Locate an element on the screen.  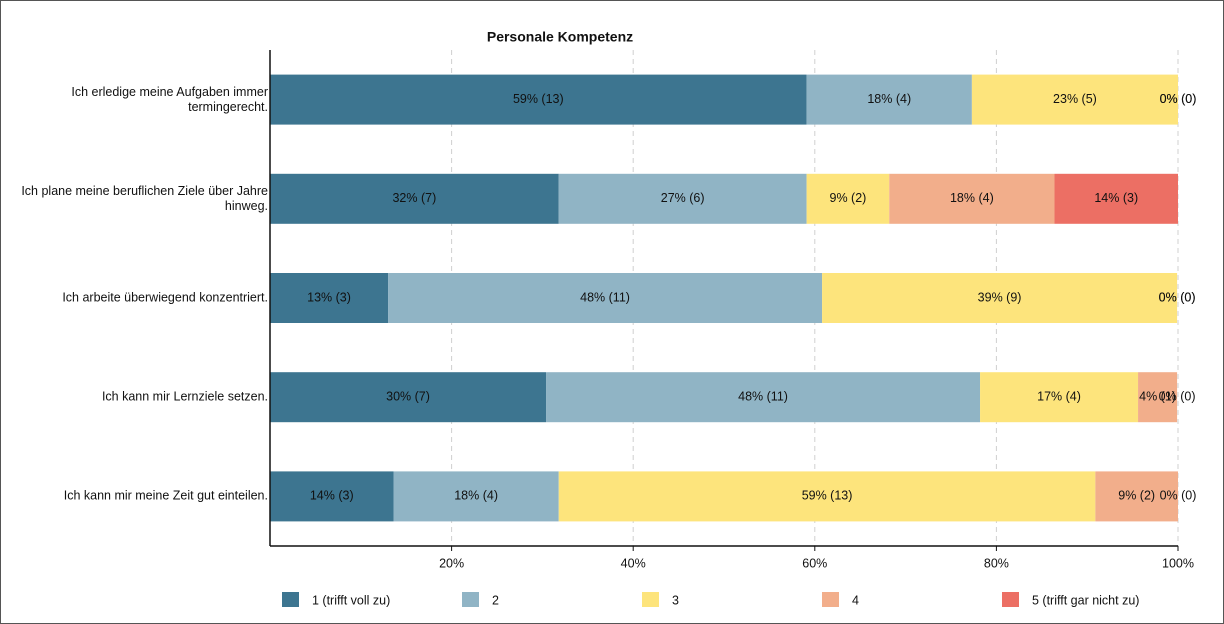
category-label: Ich kann mir Lernziele setzen. is located at coordinates (184, 396).